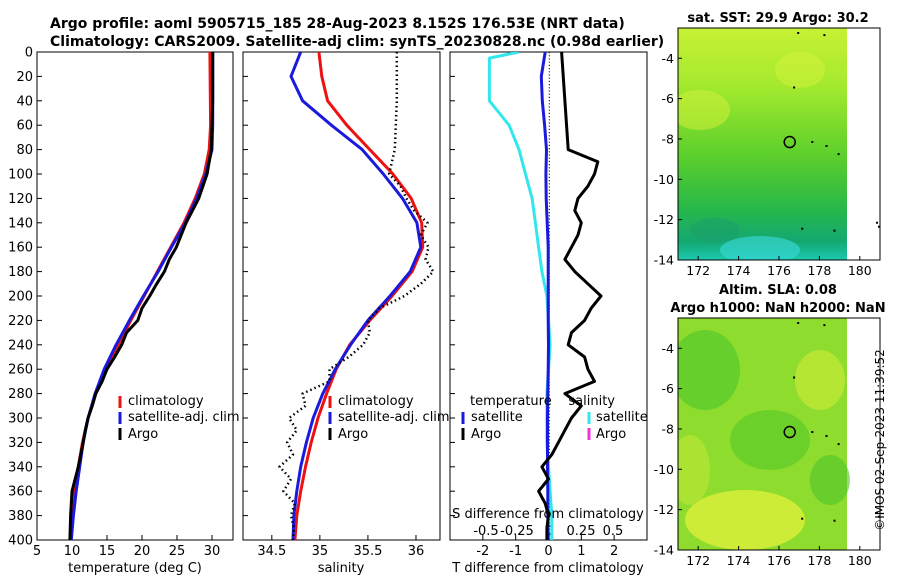 The width and height of the screenshot is (900, 580). I want to click on temperature-xlabel: temperature (deg C), so click(135, 568).